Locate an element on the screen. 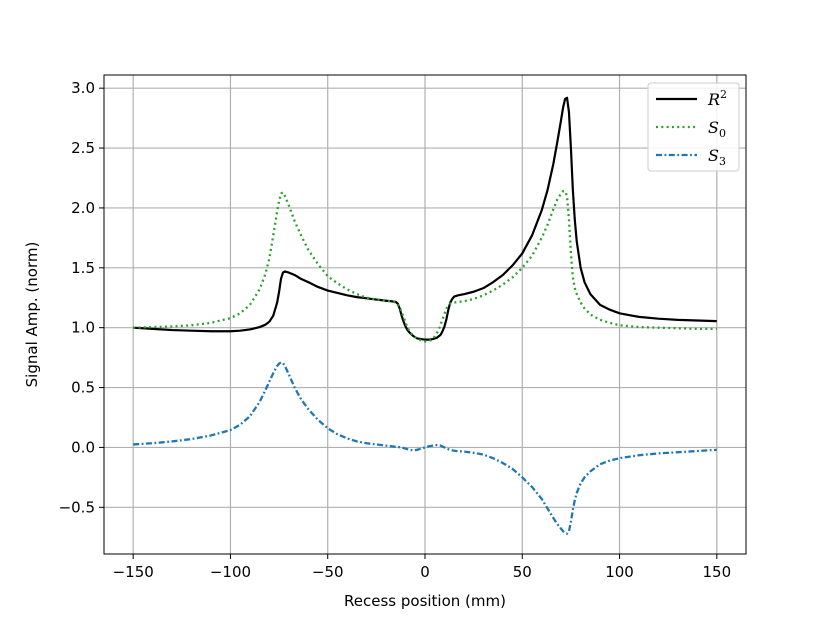  x-tick-label: 50 is located at coordinates (522, 572).